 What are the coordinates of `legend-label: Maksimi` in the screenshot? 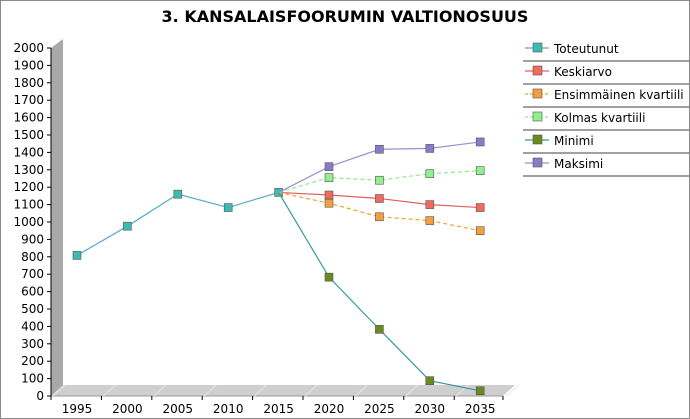 It's located at (578, 164).